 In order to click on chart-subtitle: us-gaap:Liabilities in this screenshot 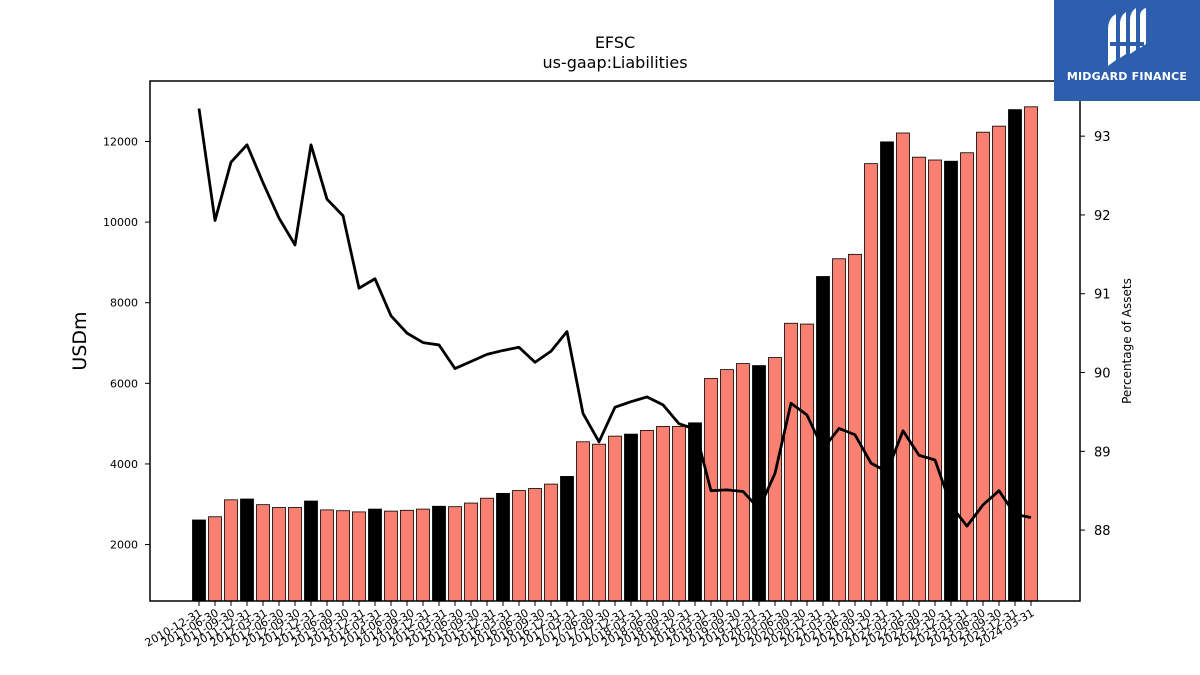, I will do `click(614, 62)`.